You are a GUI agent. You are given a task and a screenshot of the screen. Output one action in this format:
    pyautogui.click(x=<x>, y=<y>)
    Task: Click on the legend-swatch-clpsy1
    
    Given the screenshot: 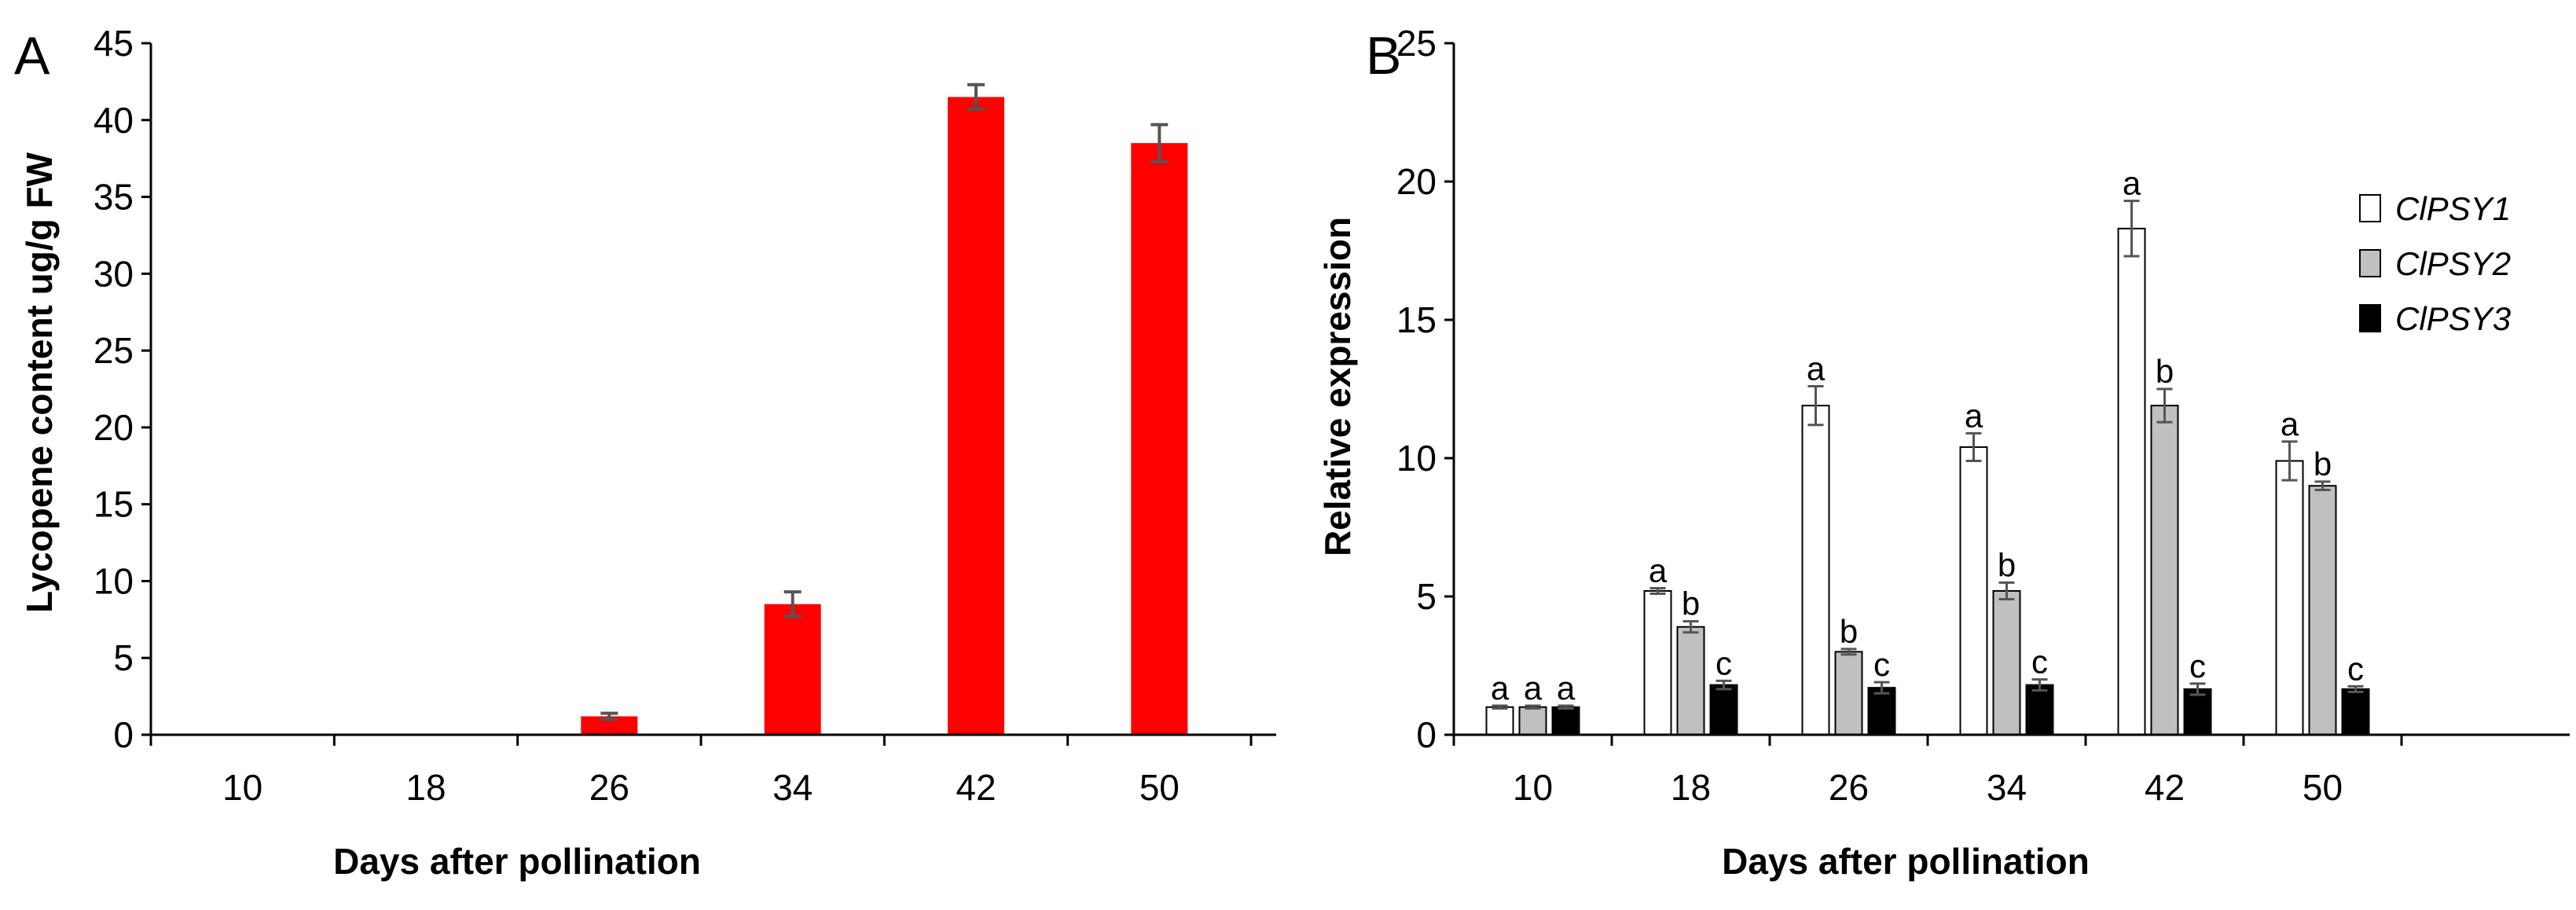 What is the action you would take?
    pyautogui.click(x=2370, y=208)
    